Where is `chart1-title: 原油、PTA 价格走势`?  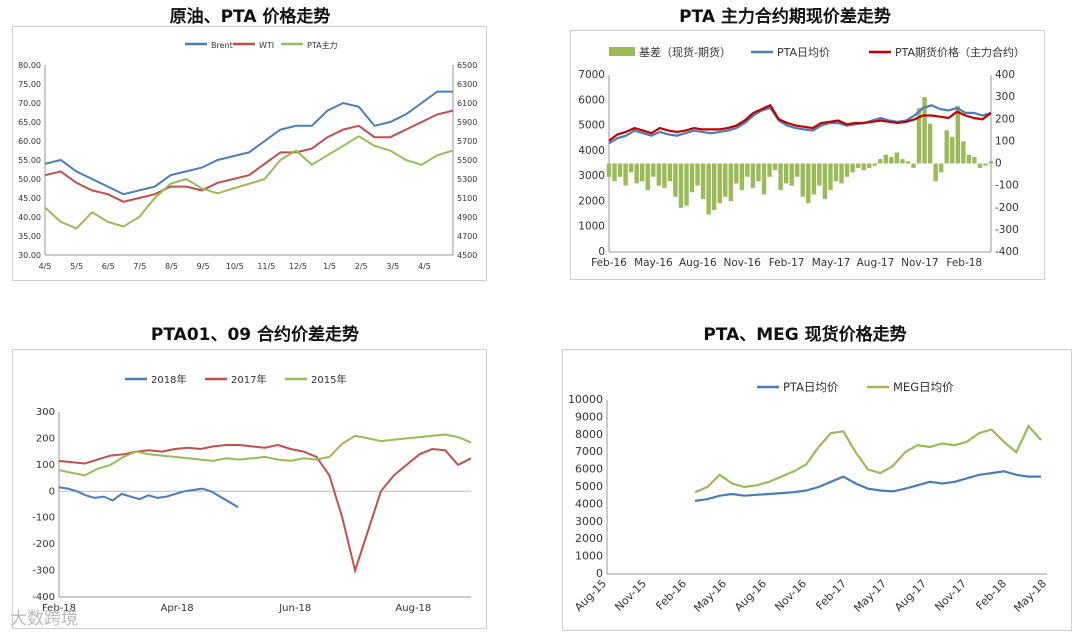 chart1-title: 原油、PTA 价格走势 is located at coordinates (250, 17).